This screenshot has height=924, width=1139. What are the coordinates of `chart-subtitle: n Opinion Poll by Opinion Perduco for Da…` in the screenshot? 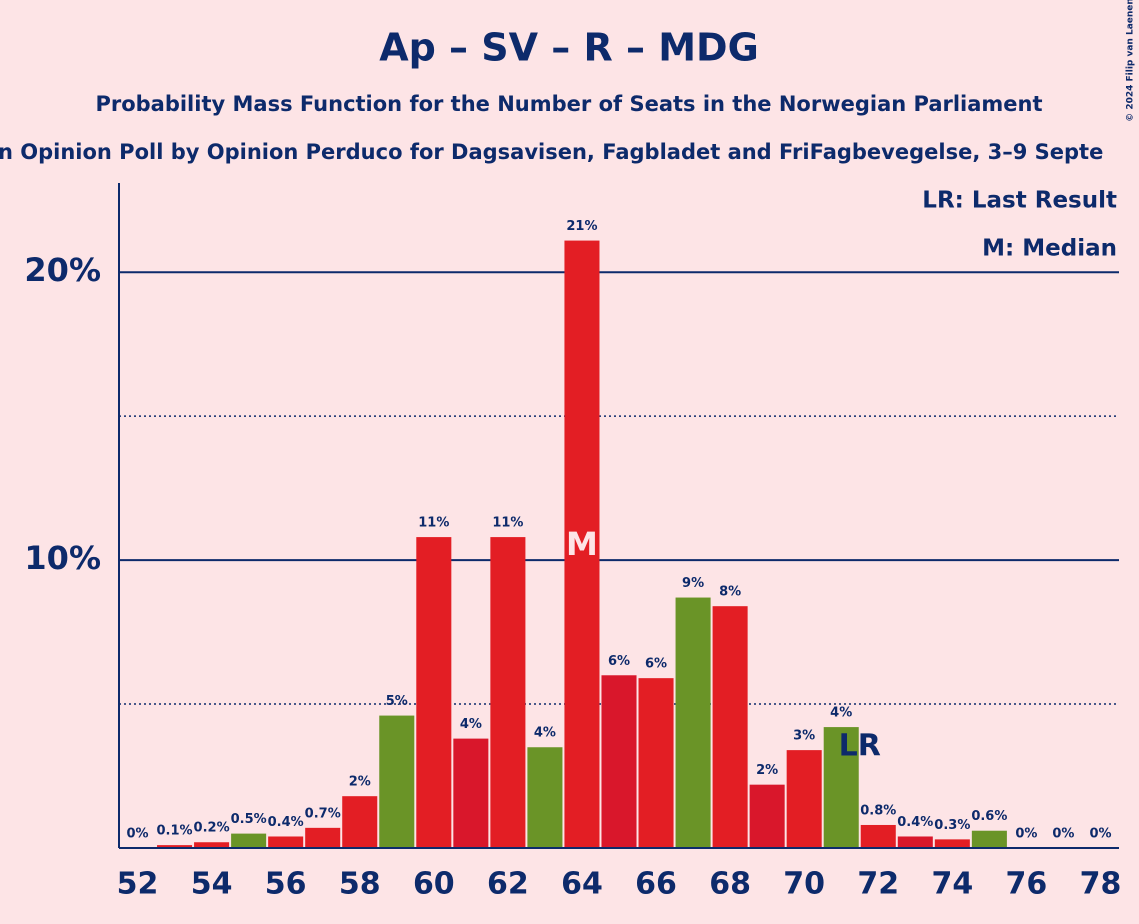 It's located at (551, 152).